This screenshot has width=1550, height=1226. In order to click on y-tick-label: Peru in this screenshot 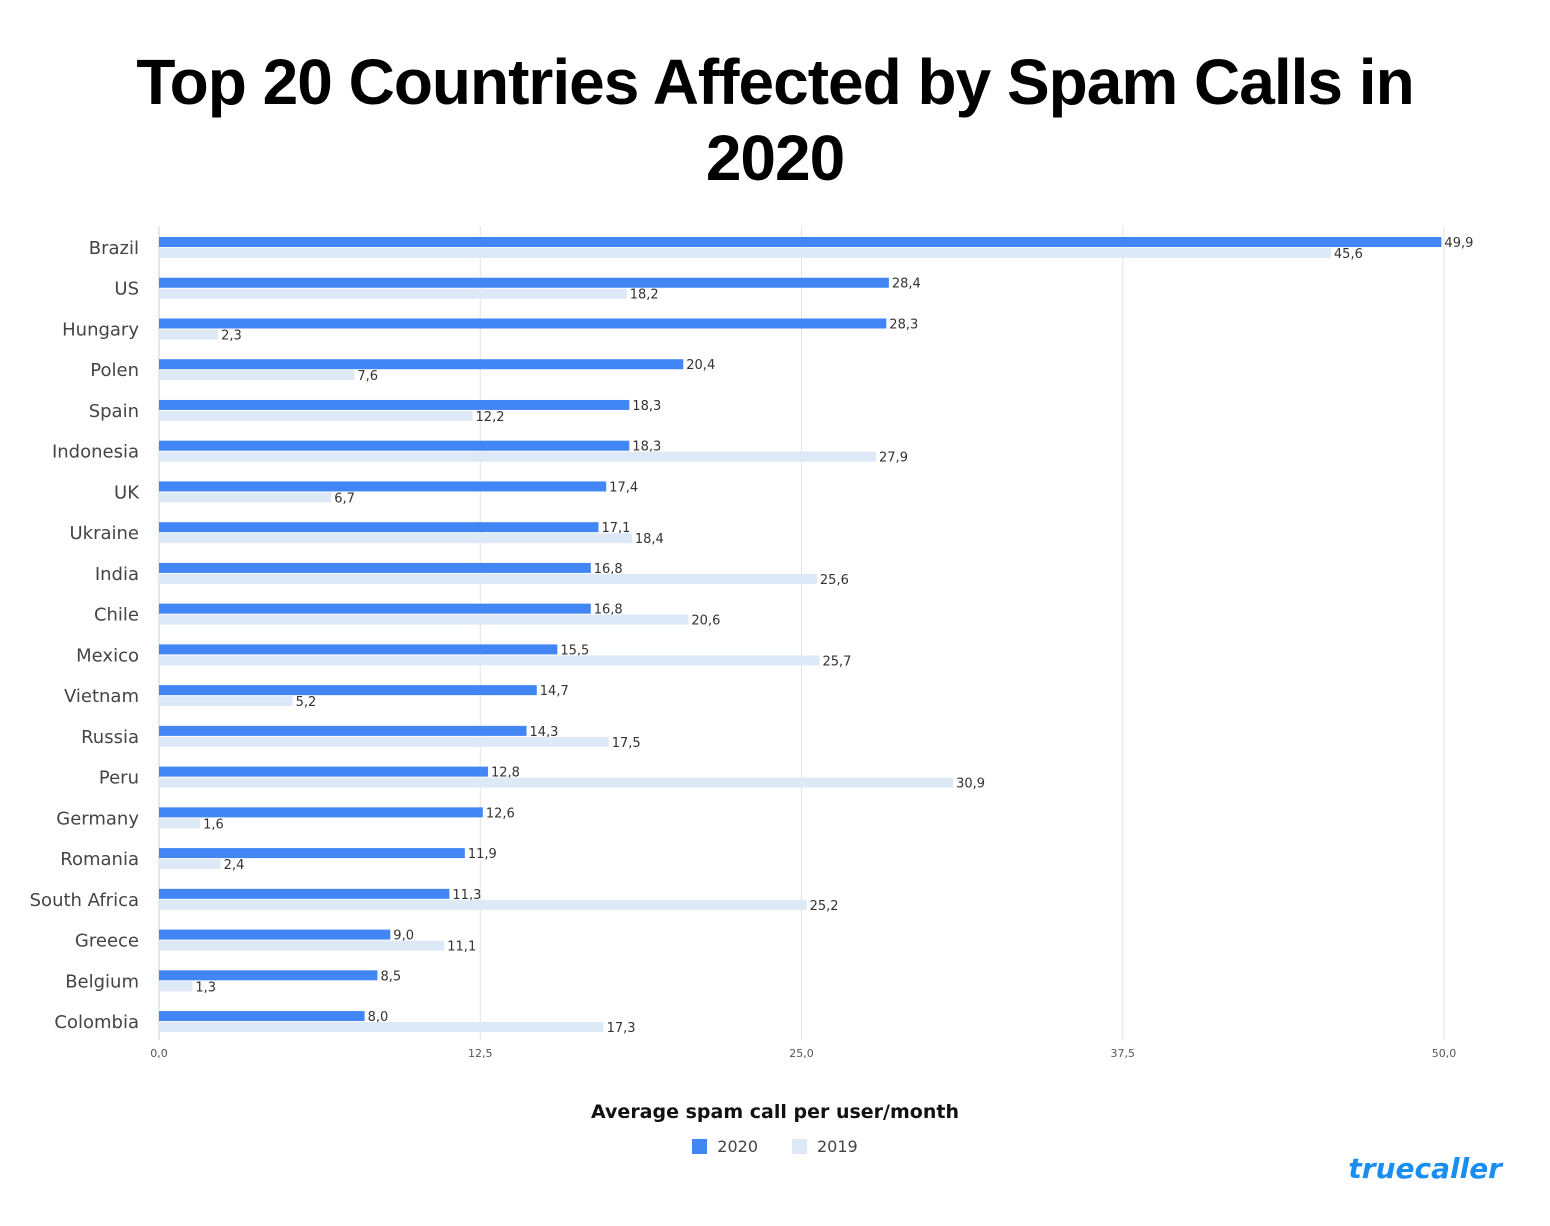, I will do `click(119, 778)`.